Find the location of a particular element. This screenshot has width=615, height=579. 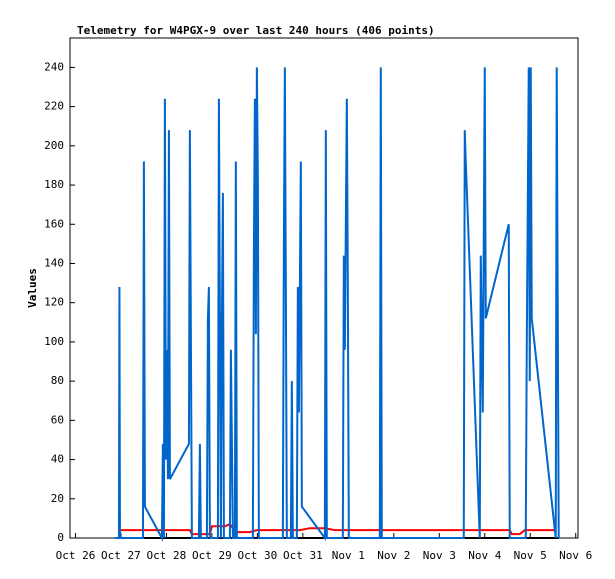

y-tick-label: 40 is located at coordinates (57, 459).